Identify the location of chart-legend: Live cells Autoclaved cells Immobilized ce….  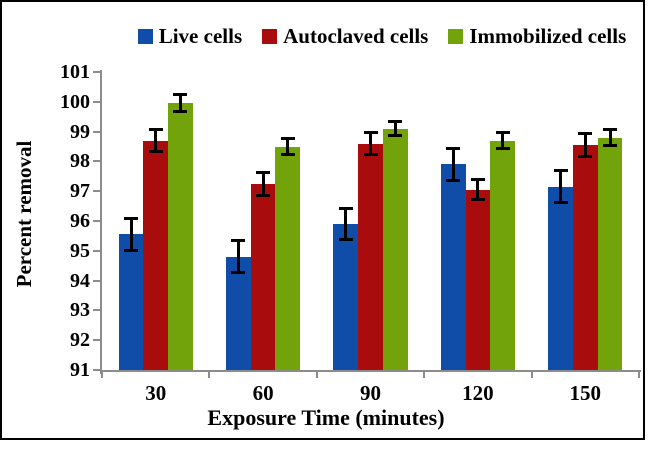
(382, 36).